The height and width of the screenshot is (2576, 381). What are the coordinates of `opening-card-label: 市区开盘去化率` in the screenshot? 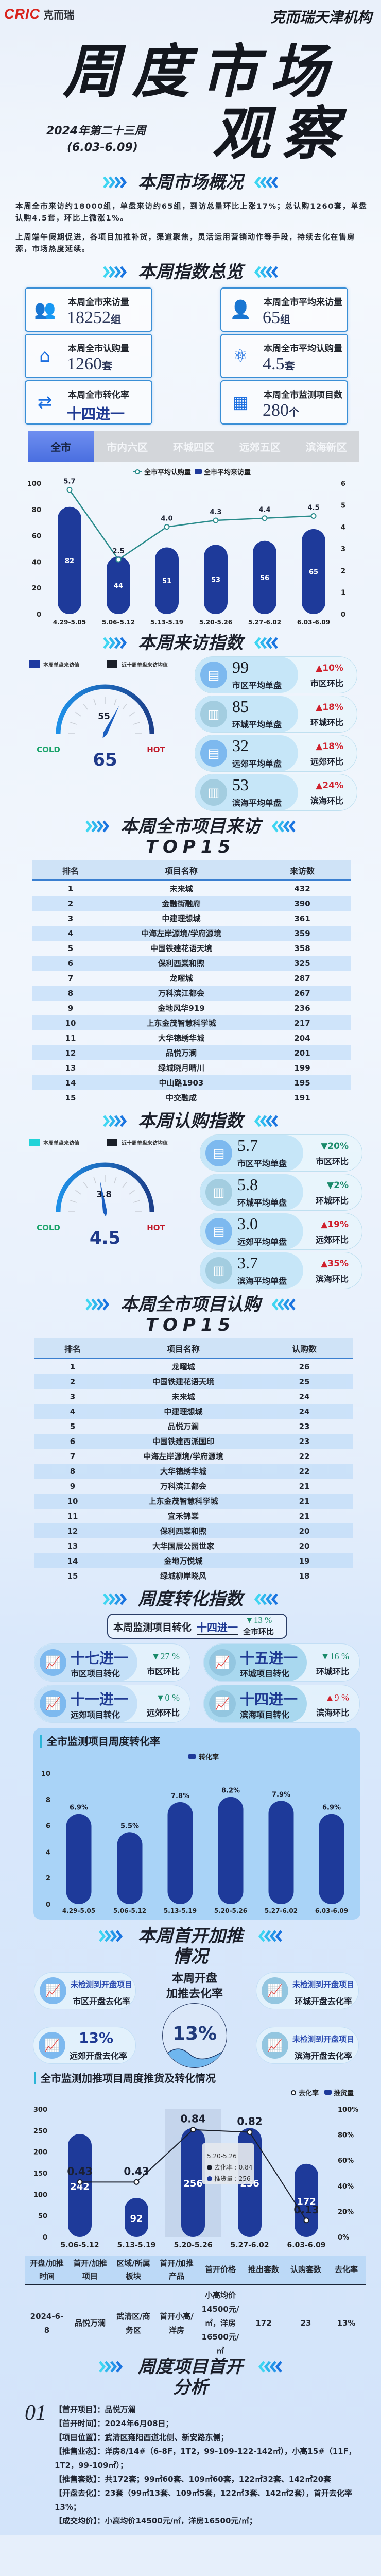 It's located at (102, 2001).